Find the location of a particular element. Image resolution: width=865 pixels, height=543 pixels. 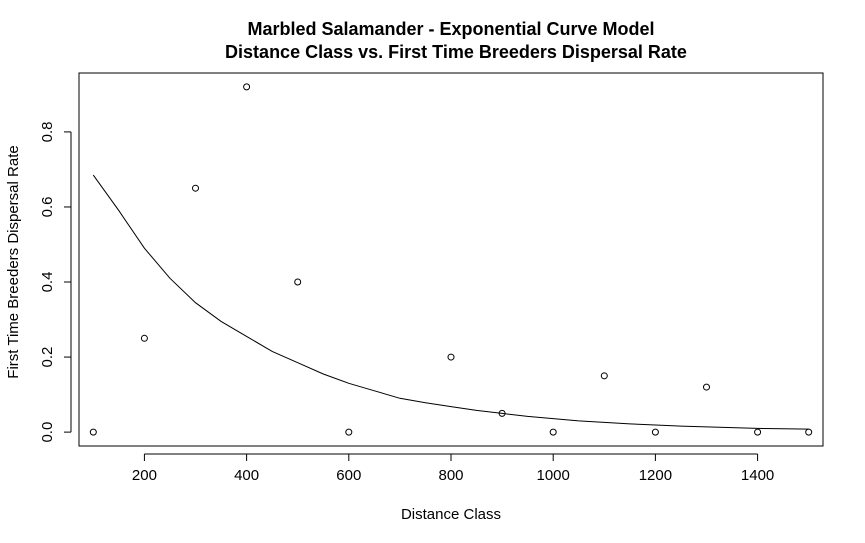

y-axis-label: First Time Breeders Dispersal Rate is located at coordinates (13, 261).